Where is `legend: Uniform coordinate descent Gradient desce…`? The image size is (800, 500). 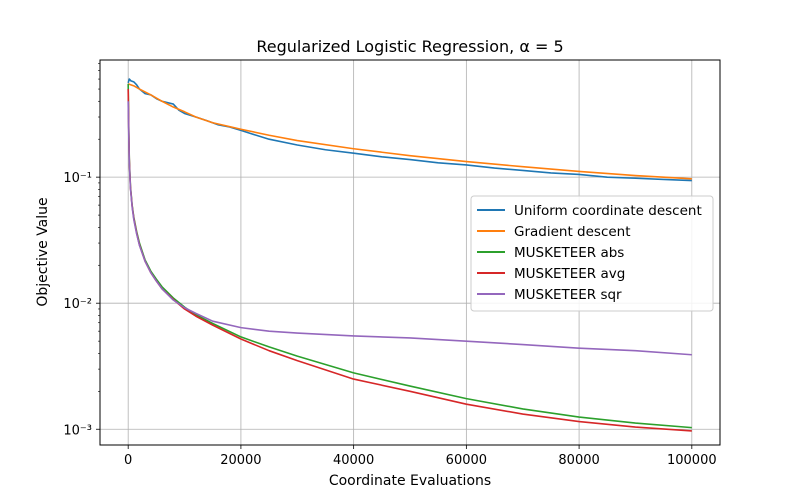 legend: Uniform coordinate descent Gradient desce… is located at coordinates (592, 253).